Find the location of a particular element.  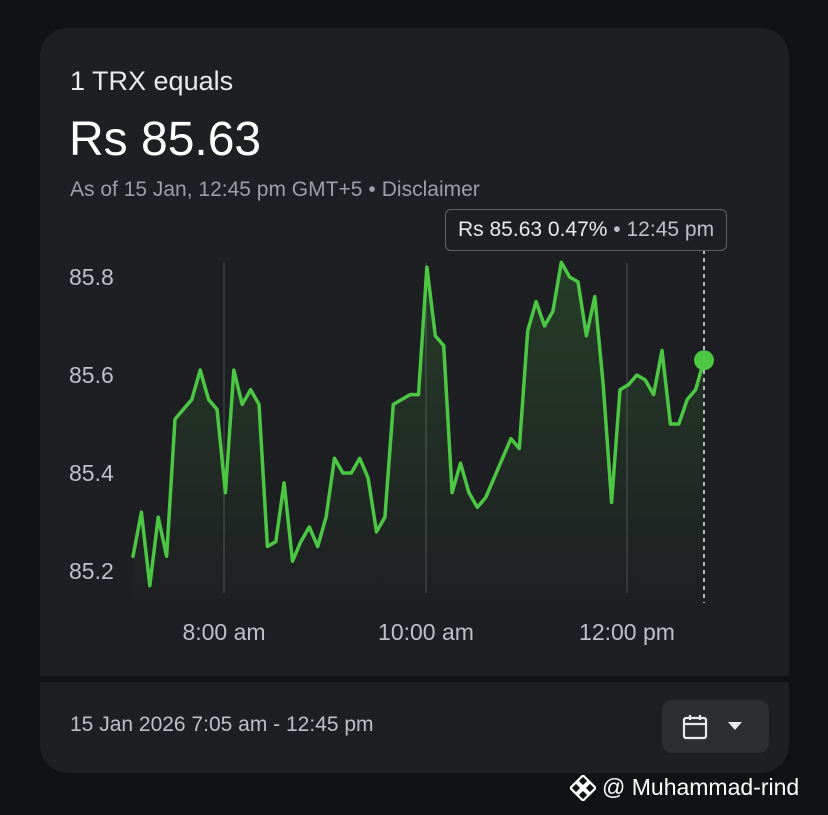

section-divider is located at coordinates (414, 679).